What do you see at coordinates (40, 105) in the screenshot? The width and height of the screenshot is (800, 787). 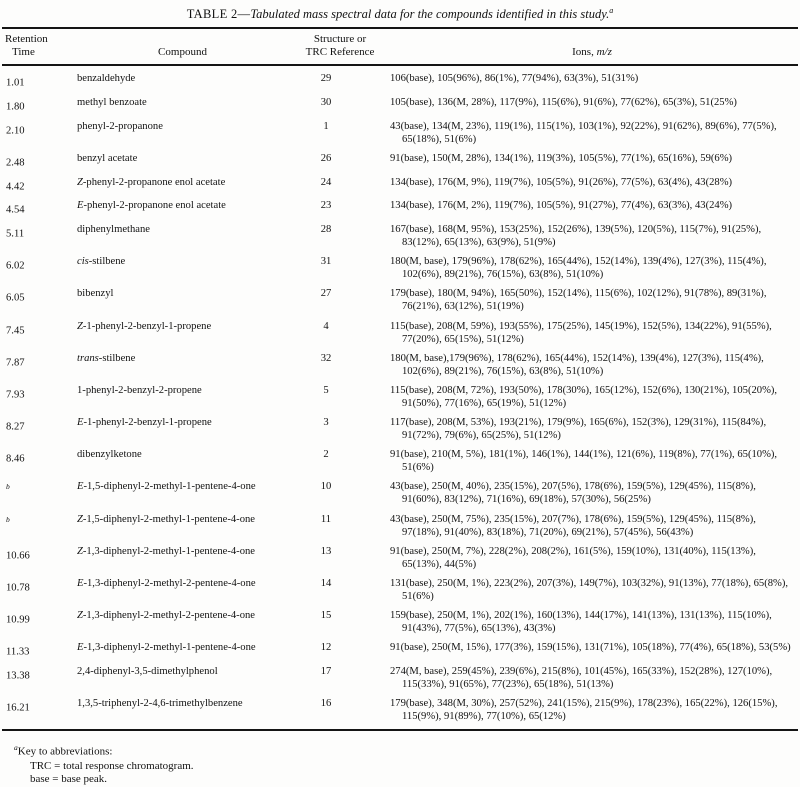 I see `retention-time-cell: 1.80` at bounding box center [40, 105].